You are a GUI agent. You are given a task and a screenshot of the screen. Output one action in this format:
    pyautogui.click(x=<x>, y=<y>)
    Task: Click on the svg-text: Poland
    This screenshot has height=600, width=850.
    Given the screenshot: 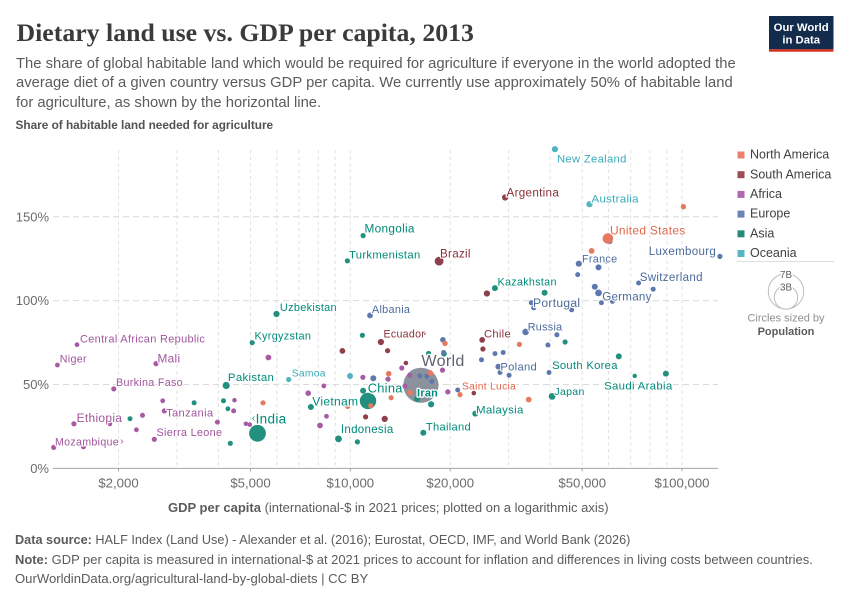 What is the action you would take?
    pyautogui.click(x=518, y=367)
    